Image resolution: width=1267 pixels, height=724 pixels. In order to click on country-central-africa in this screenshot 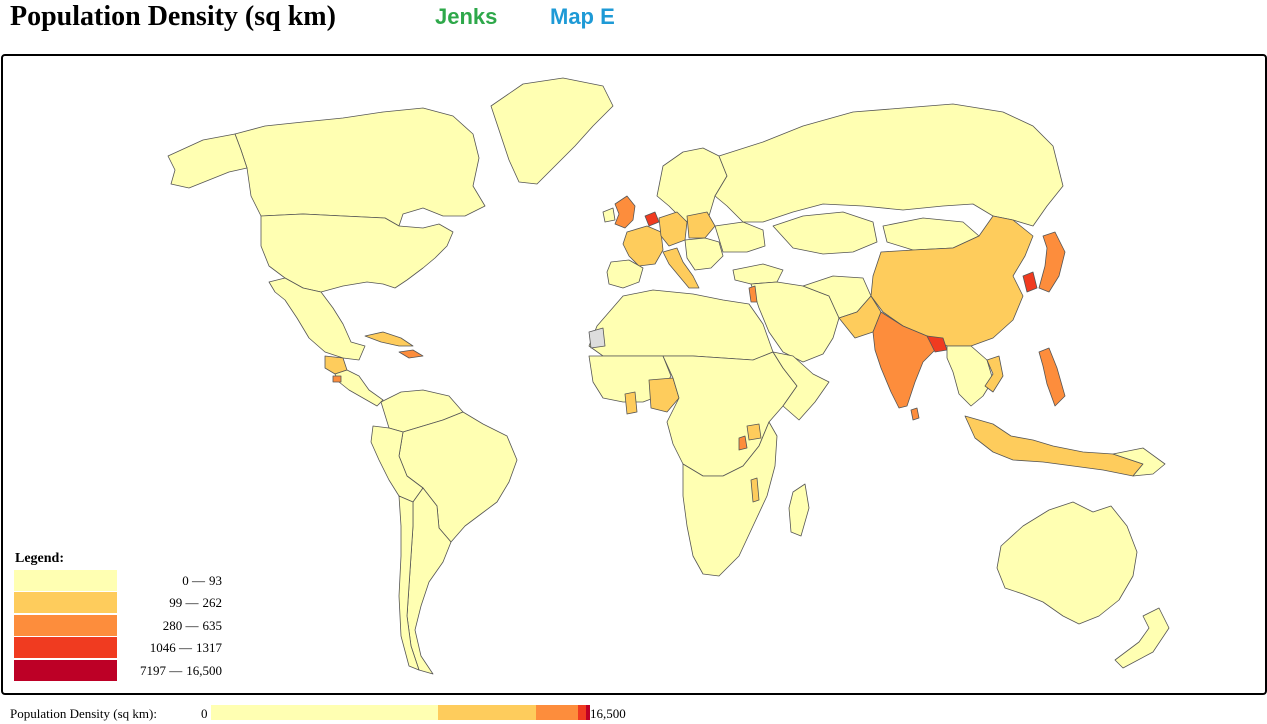, I will do `click(730, 414)`.